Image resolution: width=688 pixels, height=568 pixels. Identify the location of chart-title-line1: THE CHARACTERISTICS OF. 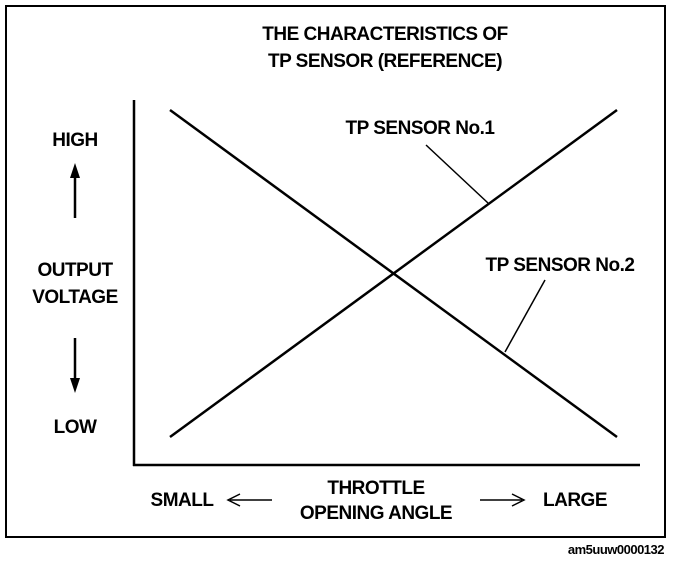
(385, 34).